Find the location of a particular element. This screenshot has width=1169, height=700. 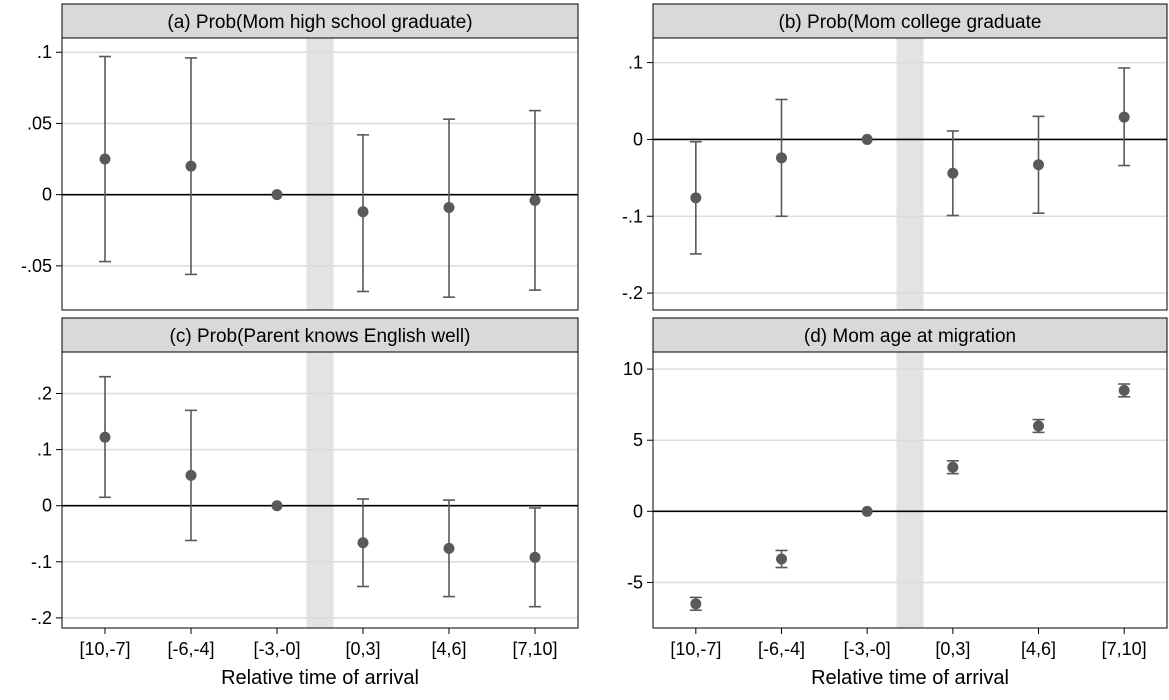

panel-title: (d) Mom age at migration is located at coordinates (910, 336).